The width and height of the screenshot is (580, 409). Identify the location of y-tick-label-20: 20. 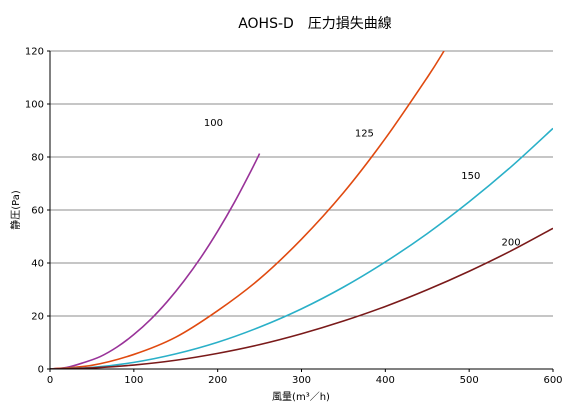
(37, 317).